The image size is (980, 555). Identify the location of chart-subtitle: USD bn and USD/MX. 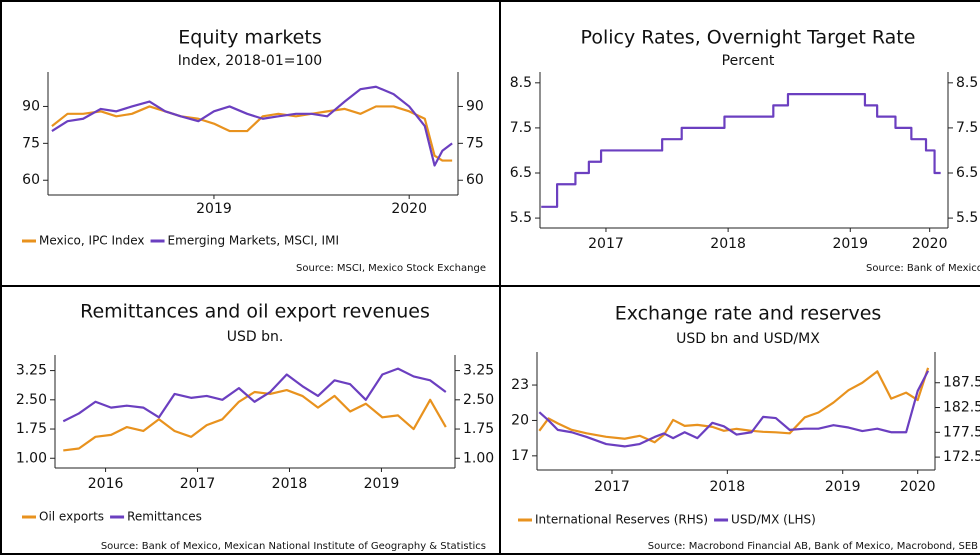
(748, 339).